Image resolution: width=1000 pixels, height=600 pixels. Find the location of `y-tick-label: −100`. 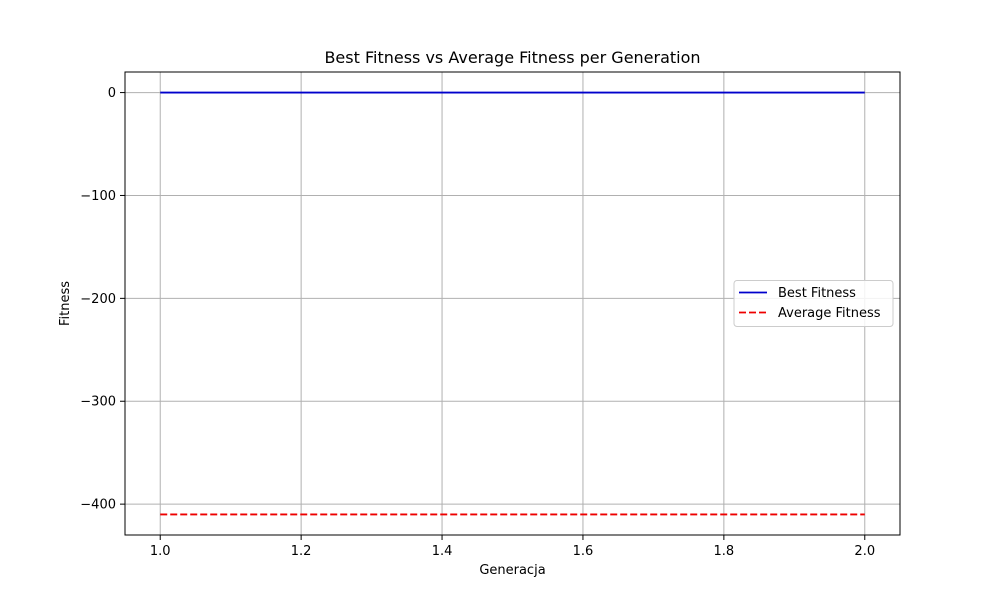

y-tick-label: −100 is located at coordinates (98, 196).